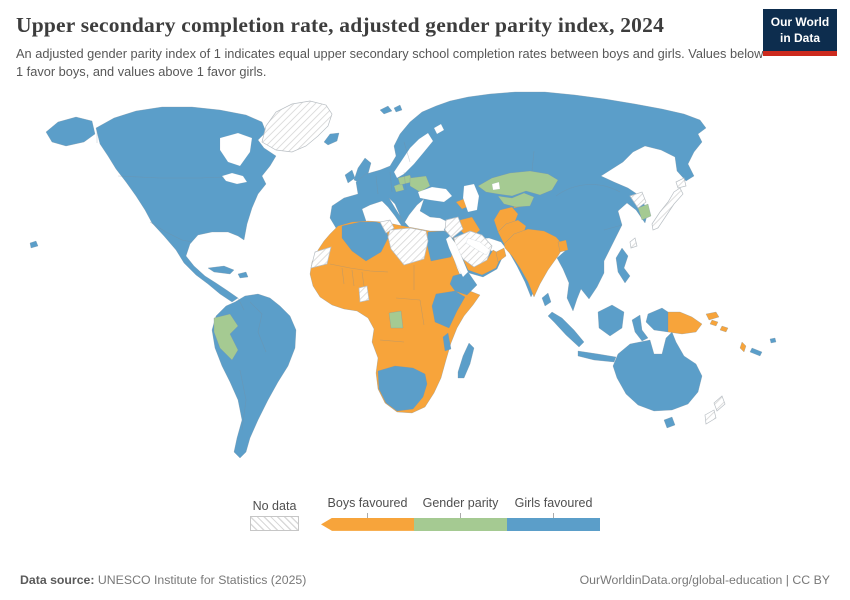 Image resolution: width=850 pixels, height=600 pixels. Describe the element at coordinates (200, 580) in the screenshot. I see `data-source-value: UNESCO Institute for Statistics (2025)` at that location.